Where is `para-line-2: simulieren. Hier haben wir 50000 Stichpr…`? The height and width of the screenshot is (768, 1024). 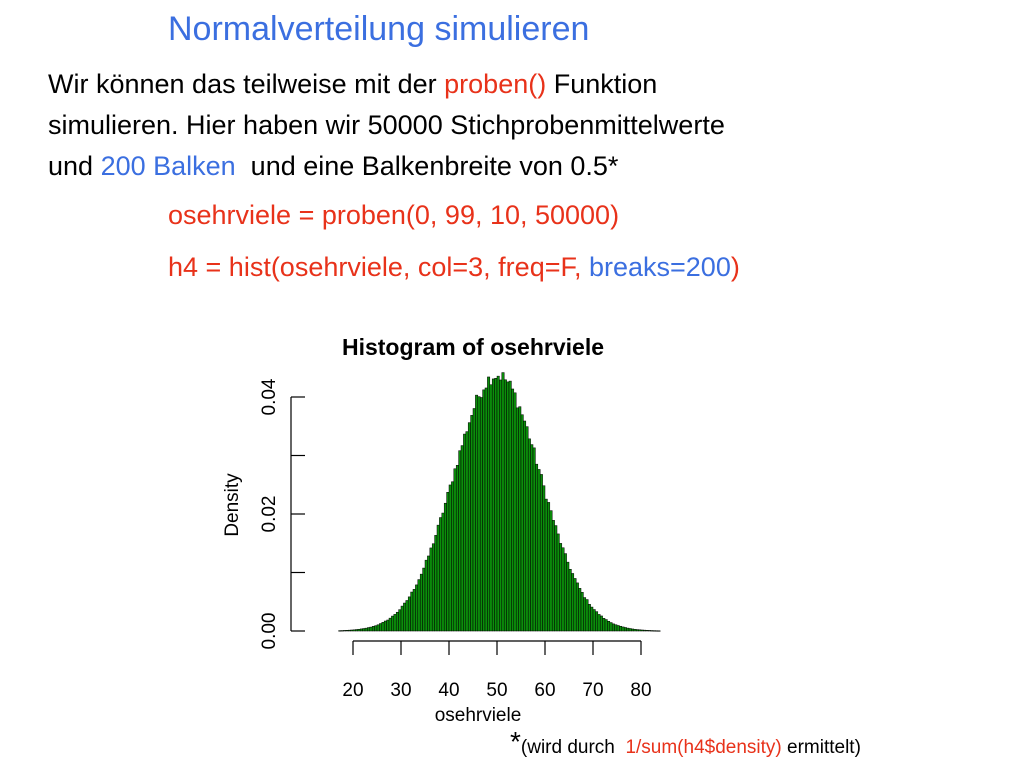 para-line-2: simulieren. Hier haben wir 50000 Stichpr… is located at coordinates (386, 125).